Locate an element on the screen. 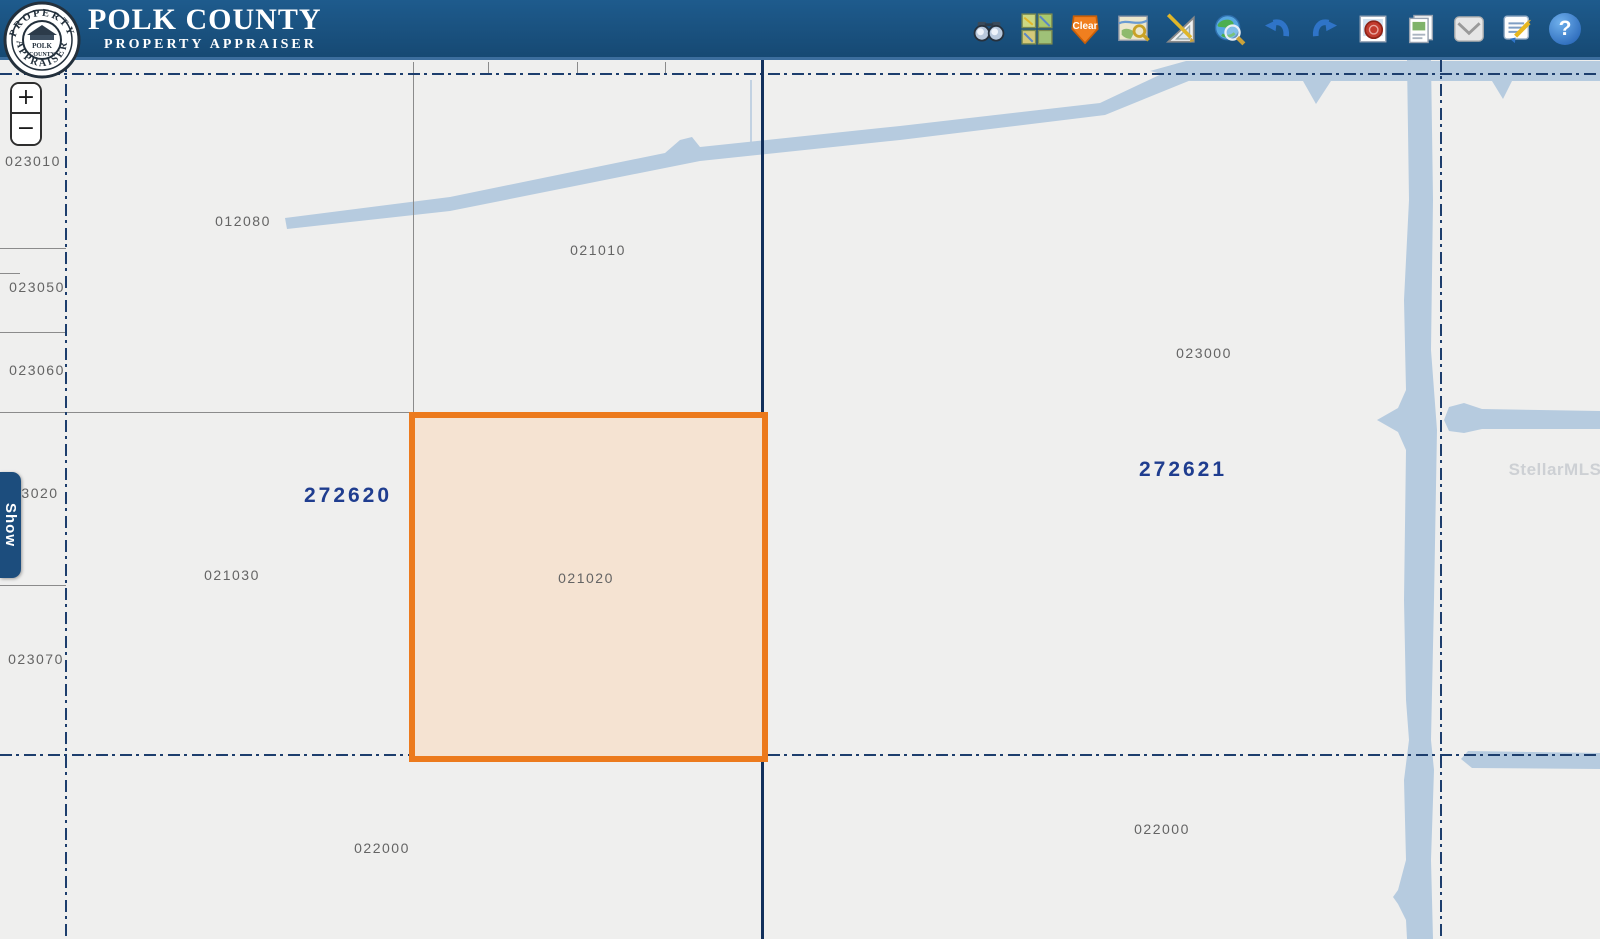 This screenshot has width=1600, height=939. measure-tools-button is located at coordinates (1181, 29).